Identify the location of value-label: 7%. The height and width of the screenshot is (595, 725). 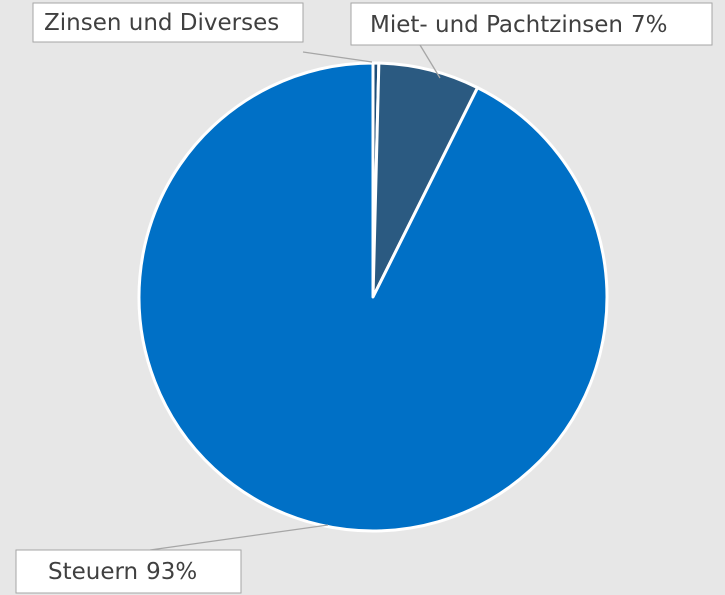
(649, 25).